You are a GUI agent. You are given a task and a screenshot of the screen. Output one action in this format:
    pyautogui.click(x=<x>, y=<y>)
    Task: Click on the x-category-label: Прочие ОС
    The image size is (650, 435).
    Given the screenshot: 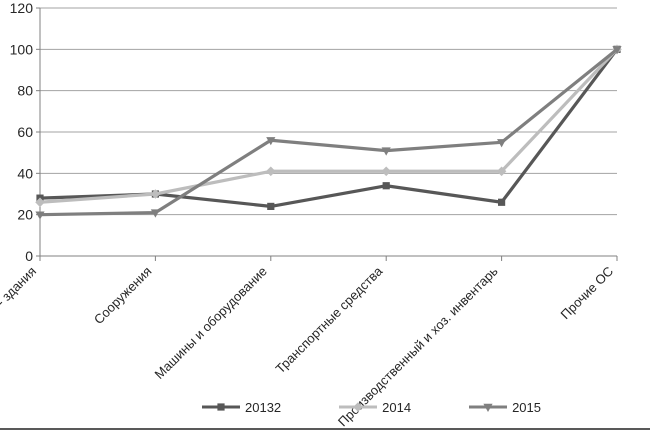 What is the action you would take?
    pyautogui.click(x=586, y=293)
    